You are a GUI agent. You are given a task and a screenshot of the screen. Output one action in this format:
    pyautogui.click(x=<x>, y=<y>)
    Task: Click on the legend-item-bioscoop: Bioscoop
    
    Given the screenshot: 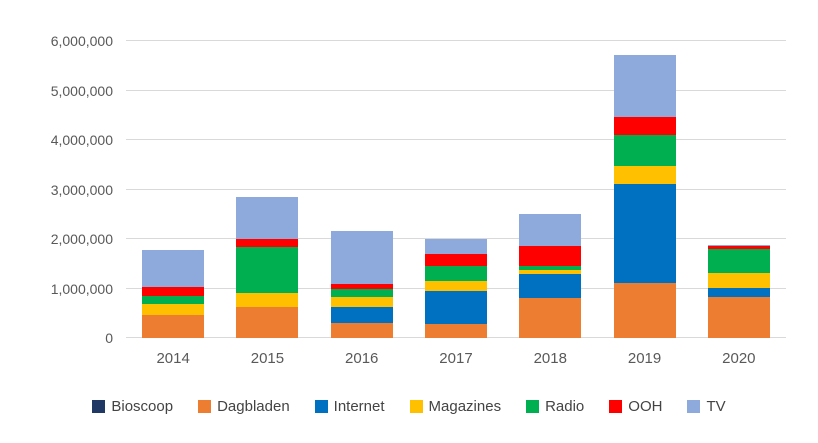 What is the action you would take?
    pyautogui.click(x=132, y=406)
    